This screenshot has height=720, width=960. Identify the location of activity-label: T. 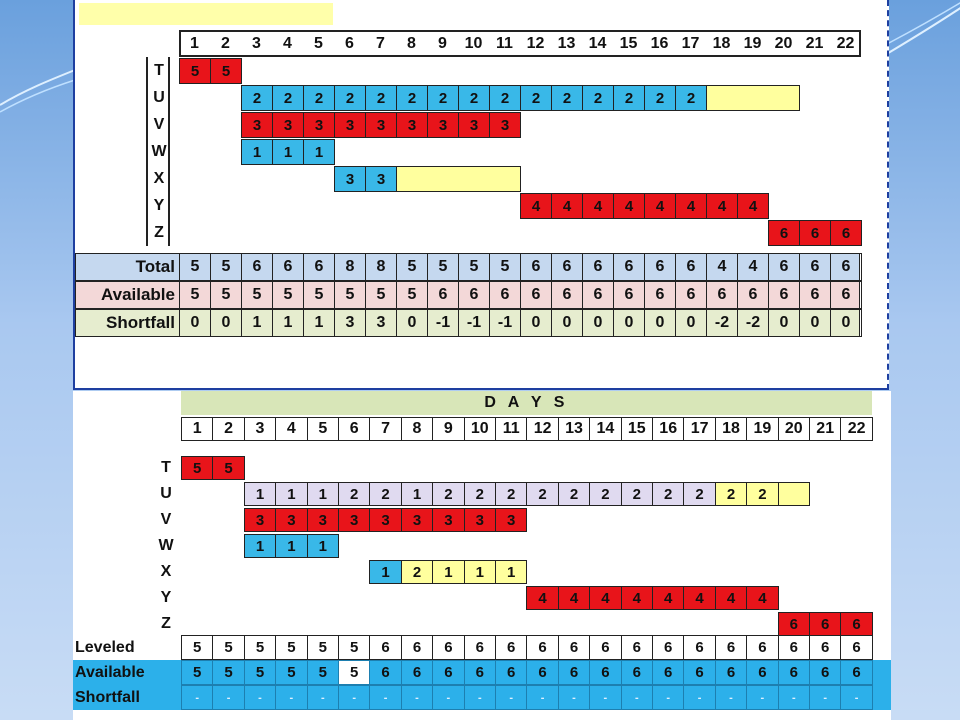
(159, 70).